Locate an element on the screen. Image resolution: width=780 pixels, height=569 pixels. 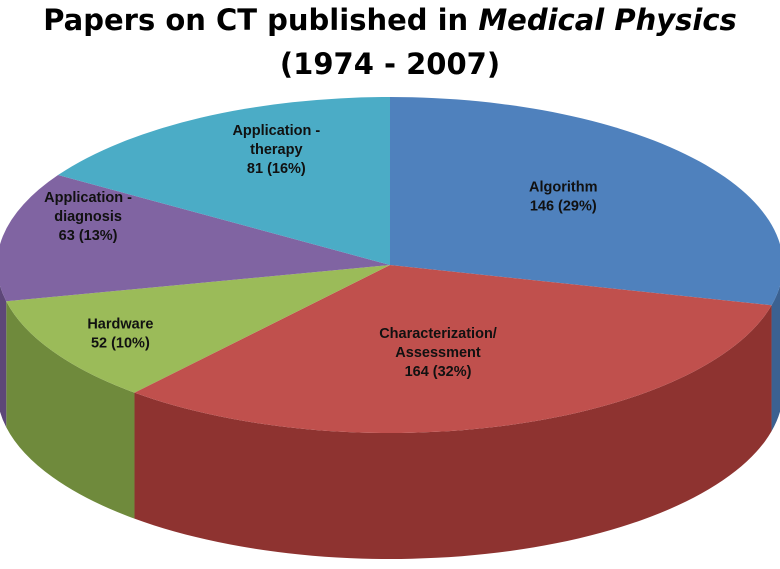
pie-slice-application-therapy is located at coordinates (224, 181).